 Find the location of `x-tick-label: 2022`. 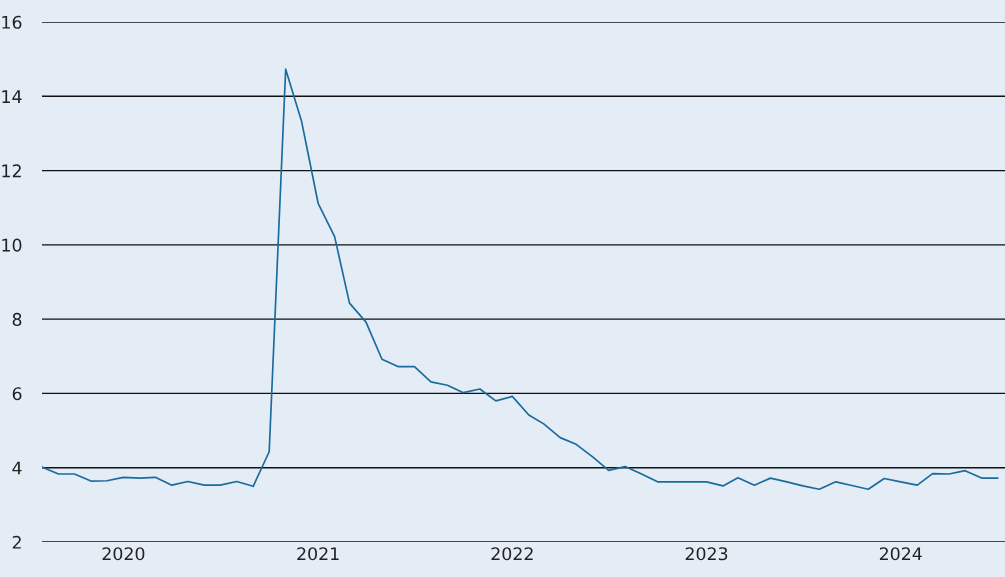

x-tick-label: 2022 is located at coordinates (512, 554).